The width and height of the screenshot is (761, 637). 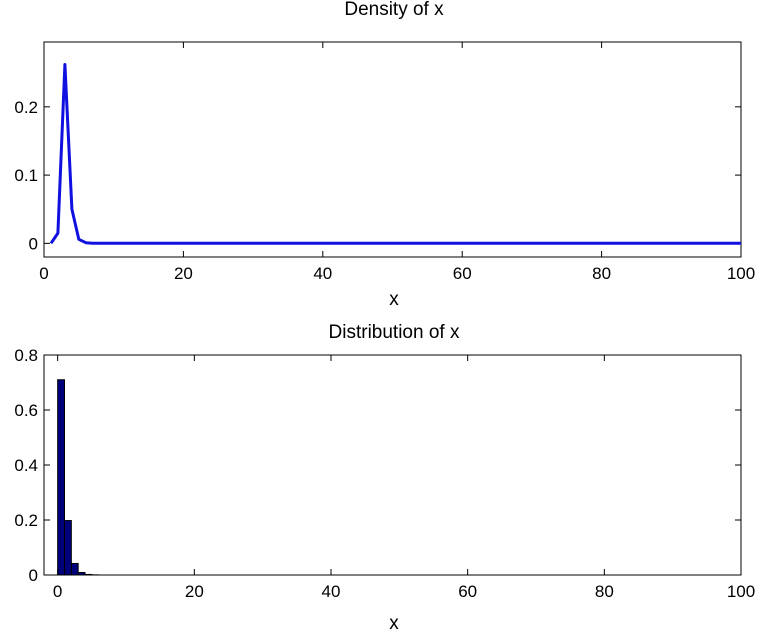 What do you see at coordinates (26, 465) in the screenshot?
I see `distribution-y-tick-label: 0.4` at bounding box center [26, 465].